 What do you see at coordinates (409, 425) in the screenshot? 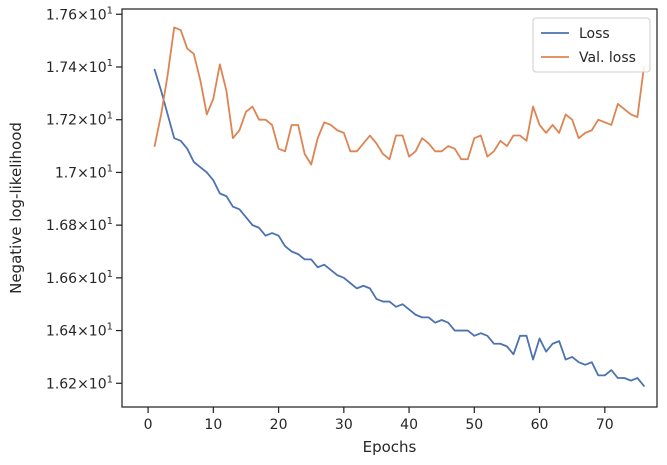
I see `x-tick-label: 40` at bounding box center [409, 425].